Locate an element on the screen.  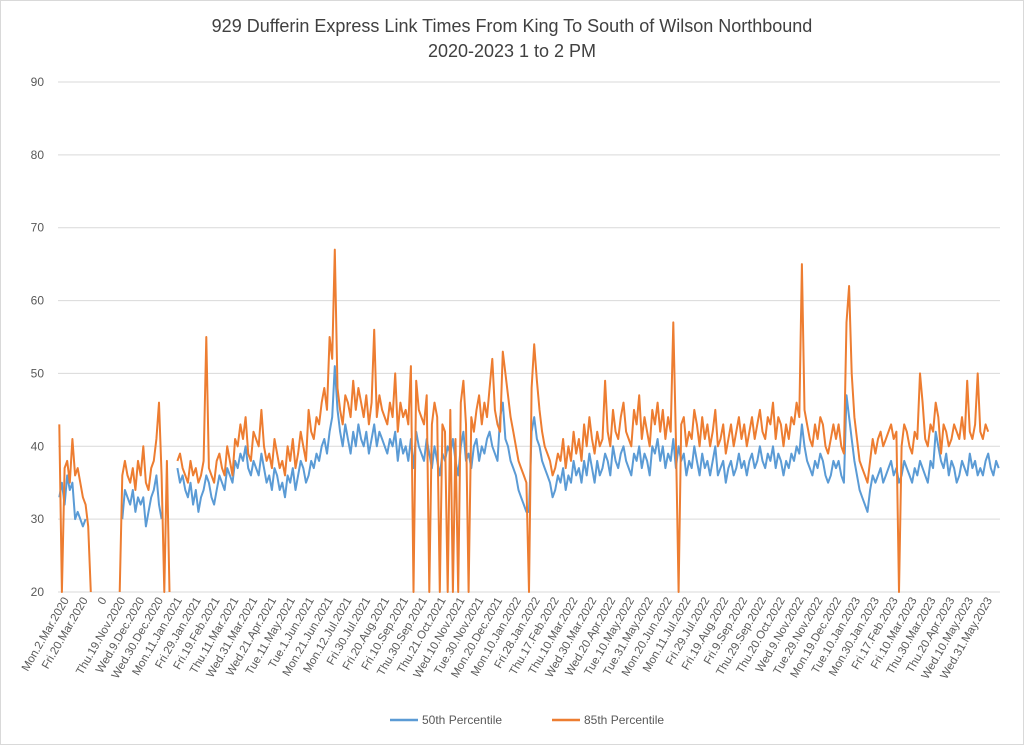
y-tick-label: 60 is located at coordinates (38, 301).